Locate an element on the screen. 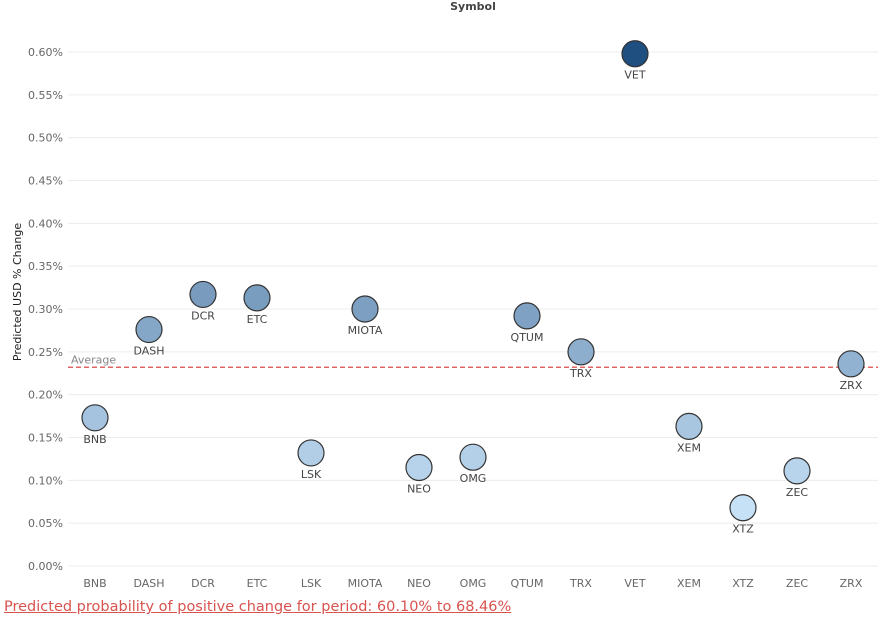 The height and width of the screenshot is (621, 878). data-label: ZEC is located at coordinates (797, 492).